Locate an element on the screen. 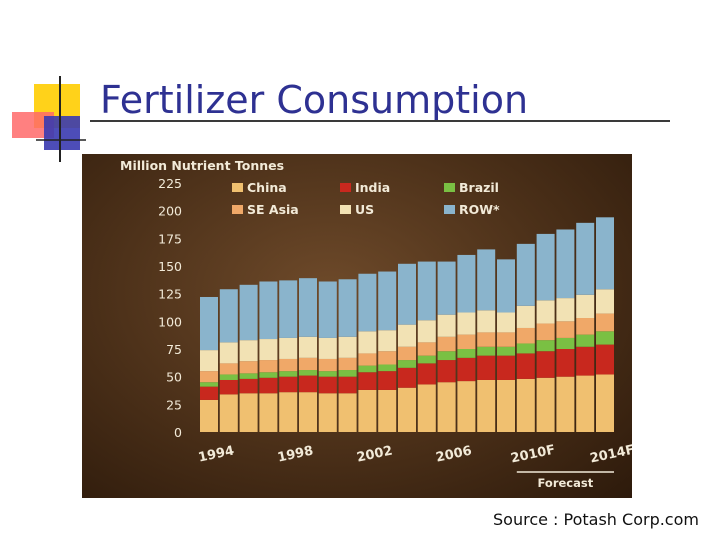  y-tick-label: 125 is located at coordinates (170, 294).